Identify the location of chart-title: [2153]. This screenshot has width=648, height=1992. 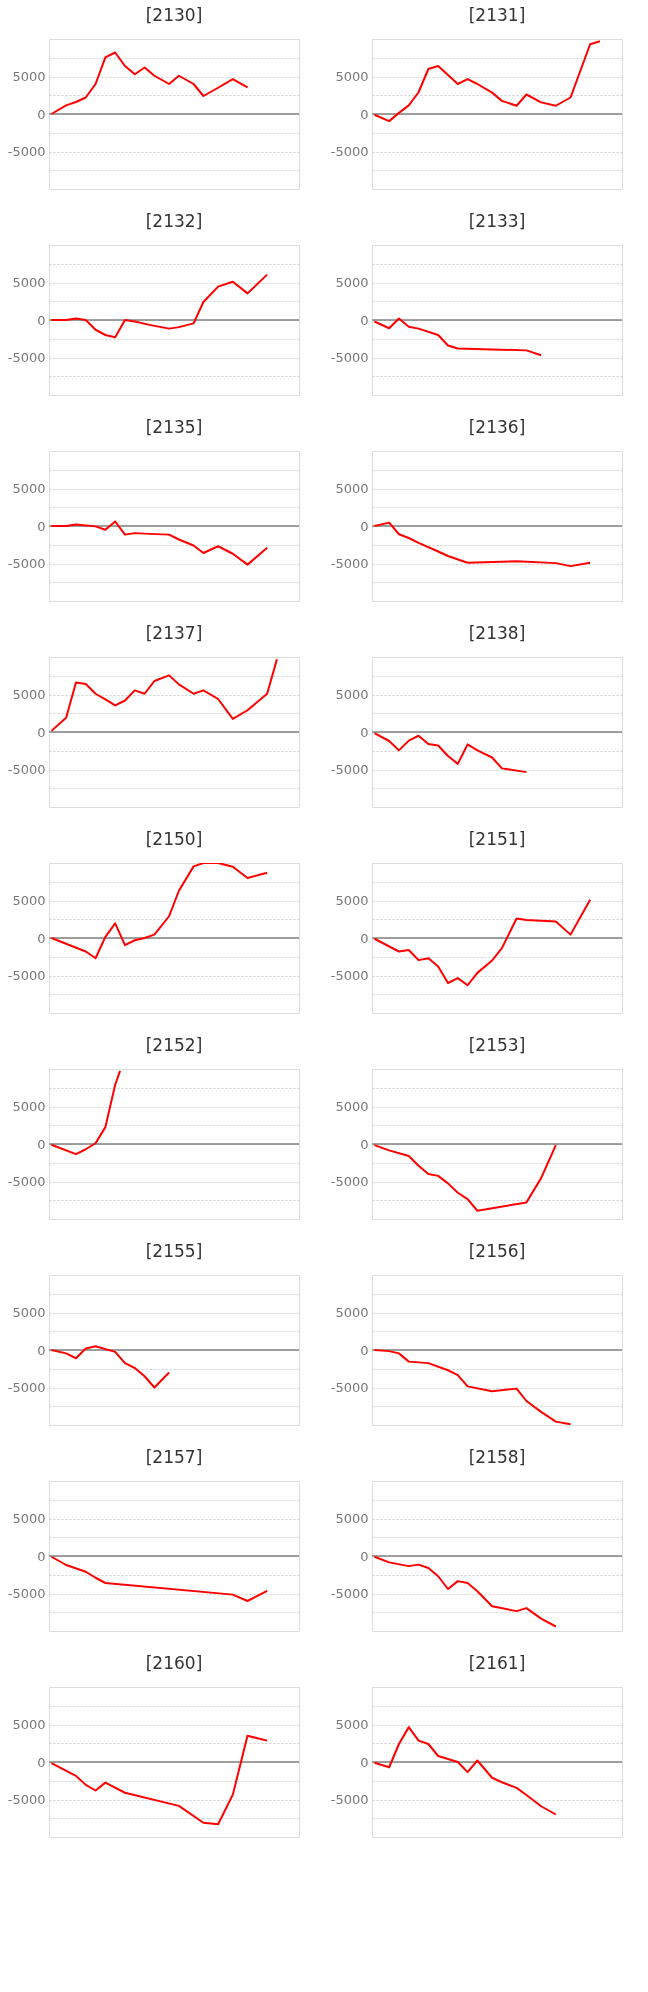
(497, 1045).